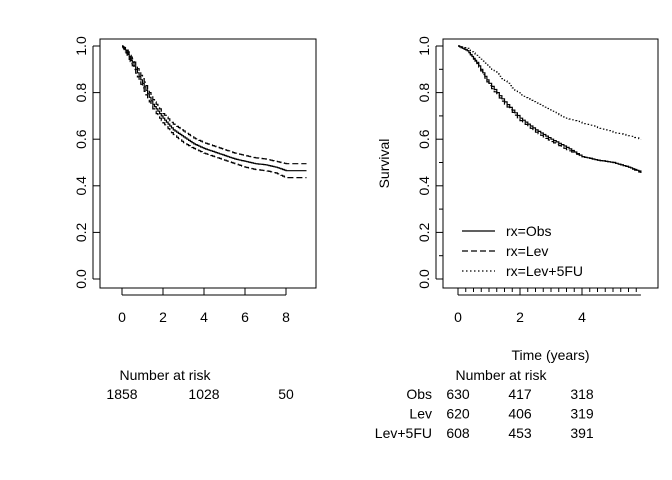 The width and height of the screenshot is (672, 480). Describe the element at coordinates (582, 414) in the screenshot. I see `risk-table-count: 319` at that location.